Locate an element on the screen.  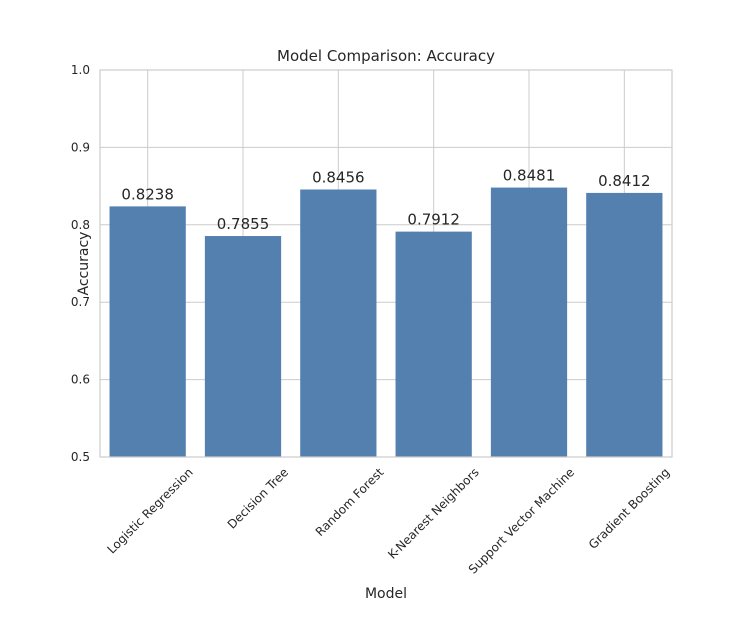
x-axis-label: Model is located at coordinates (386, 594).